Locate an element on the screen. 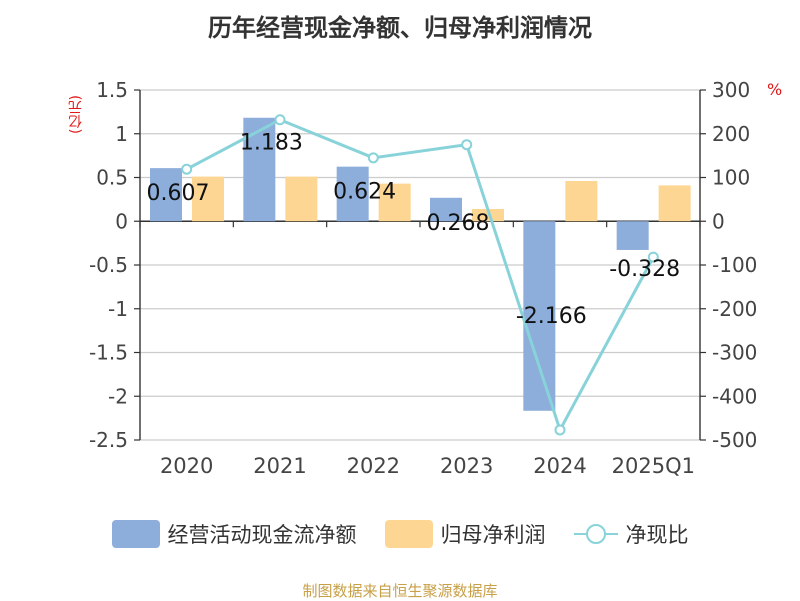  y-left-tick-label: -2 is located at coordinates (118, 396).